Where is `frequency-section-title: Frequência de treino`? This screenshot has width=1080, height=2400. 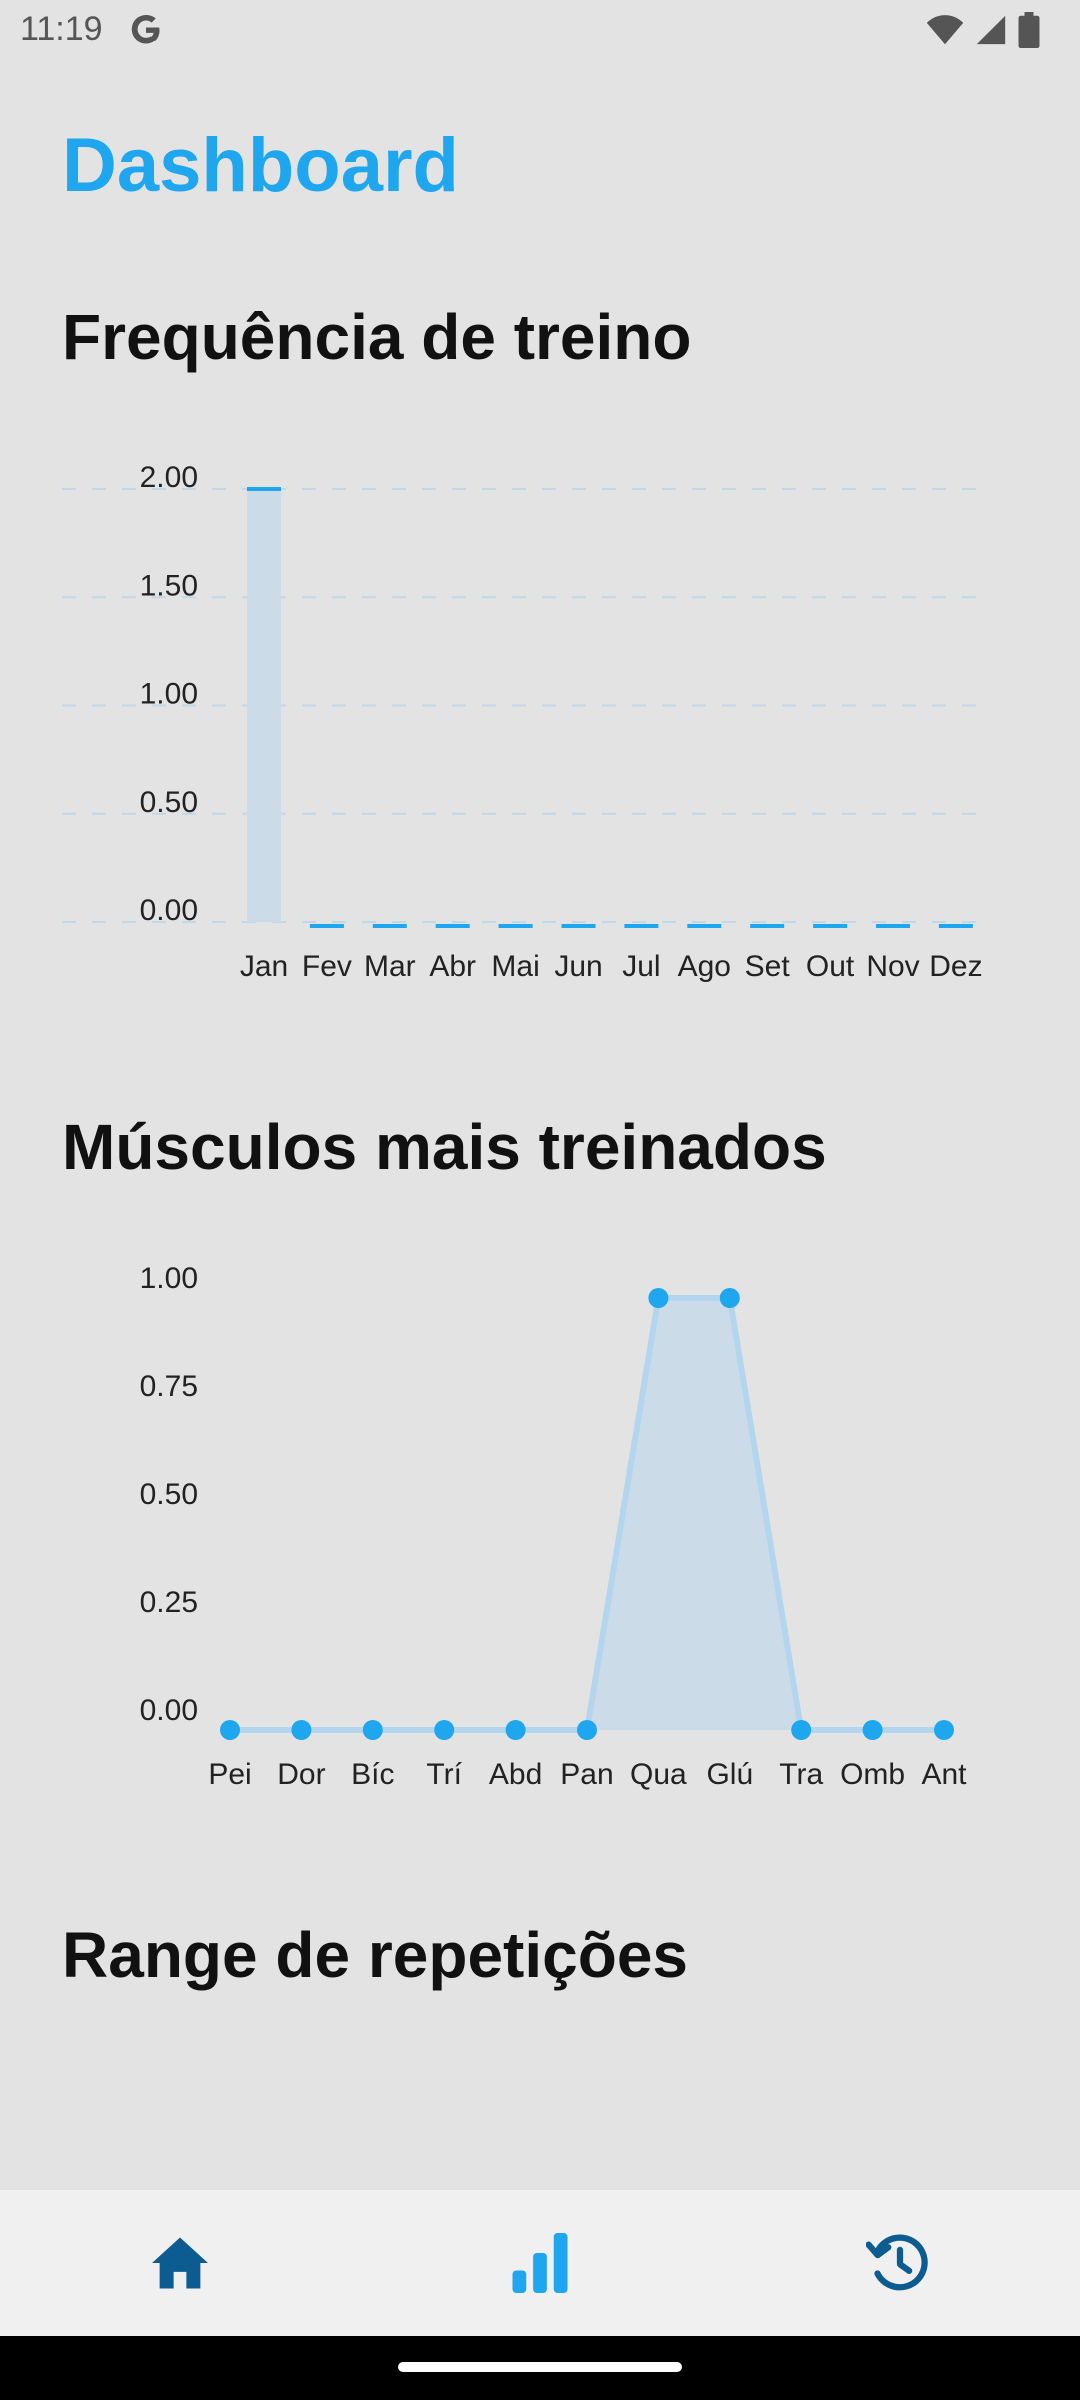 frequency-section-title: Frequência de treino is located at coordinates (377, 337).